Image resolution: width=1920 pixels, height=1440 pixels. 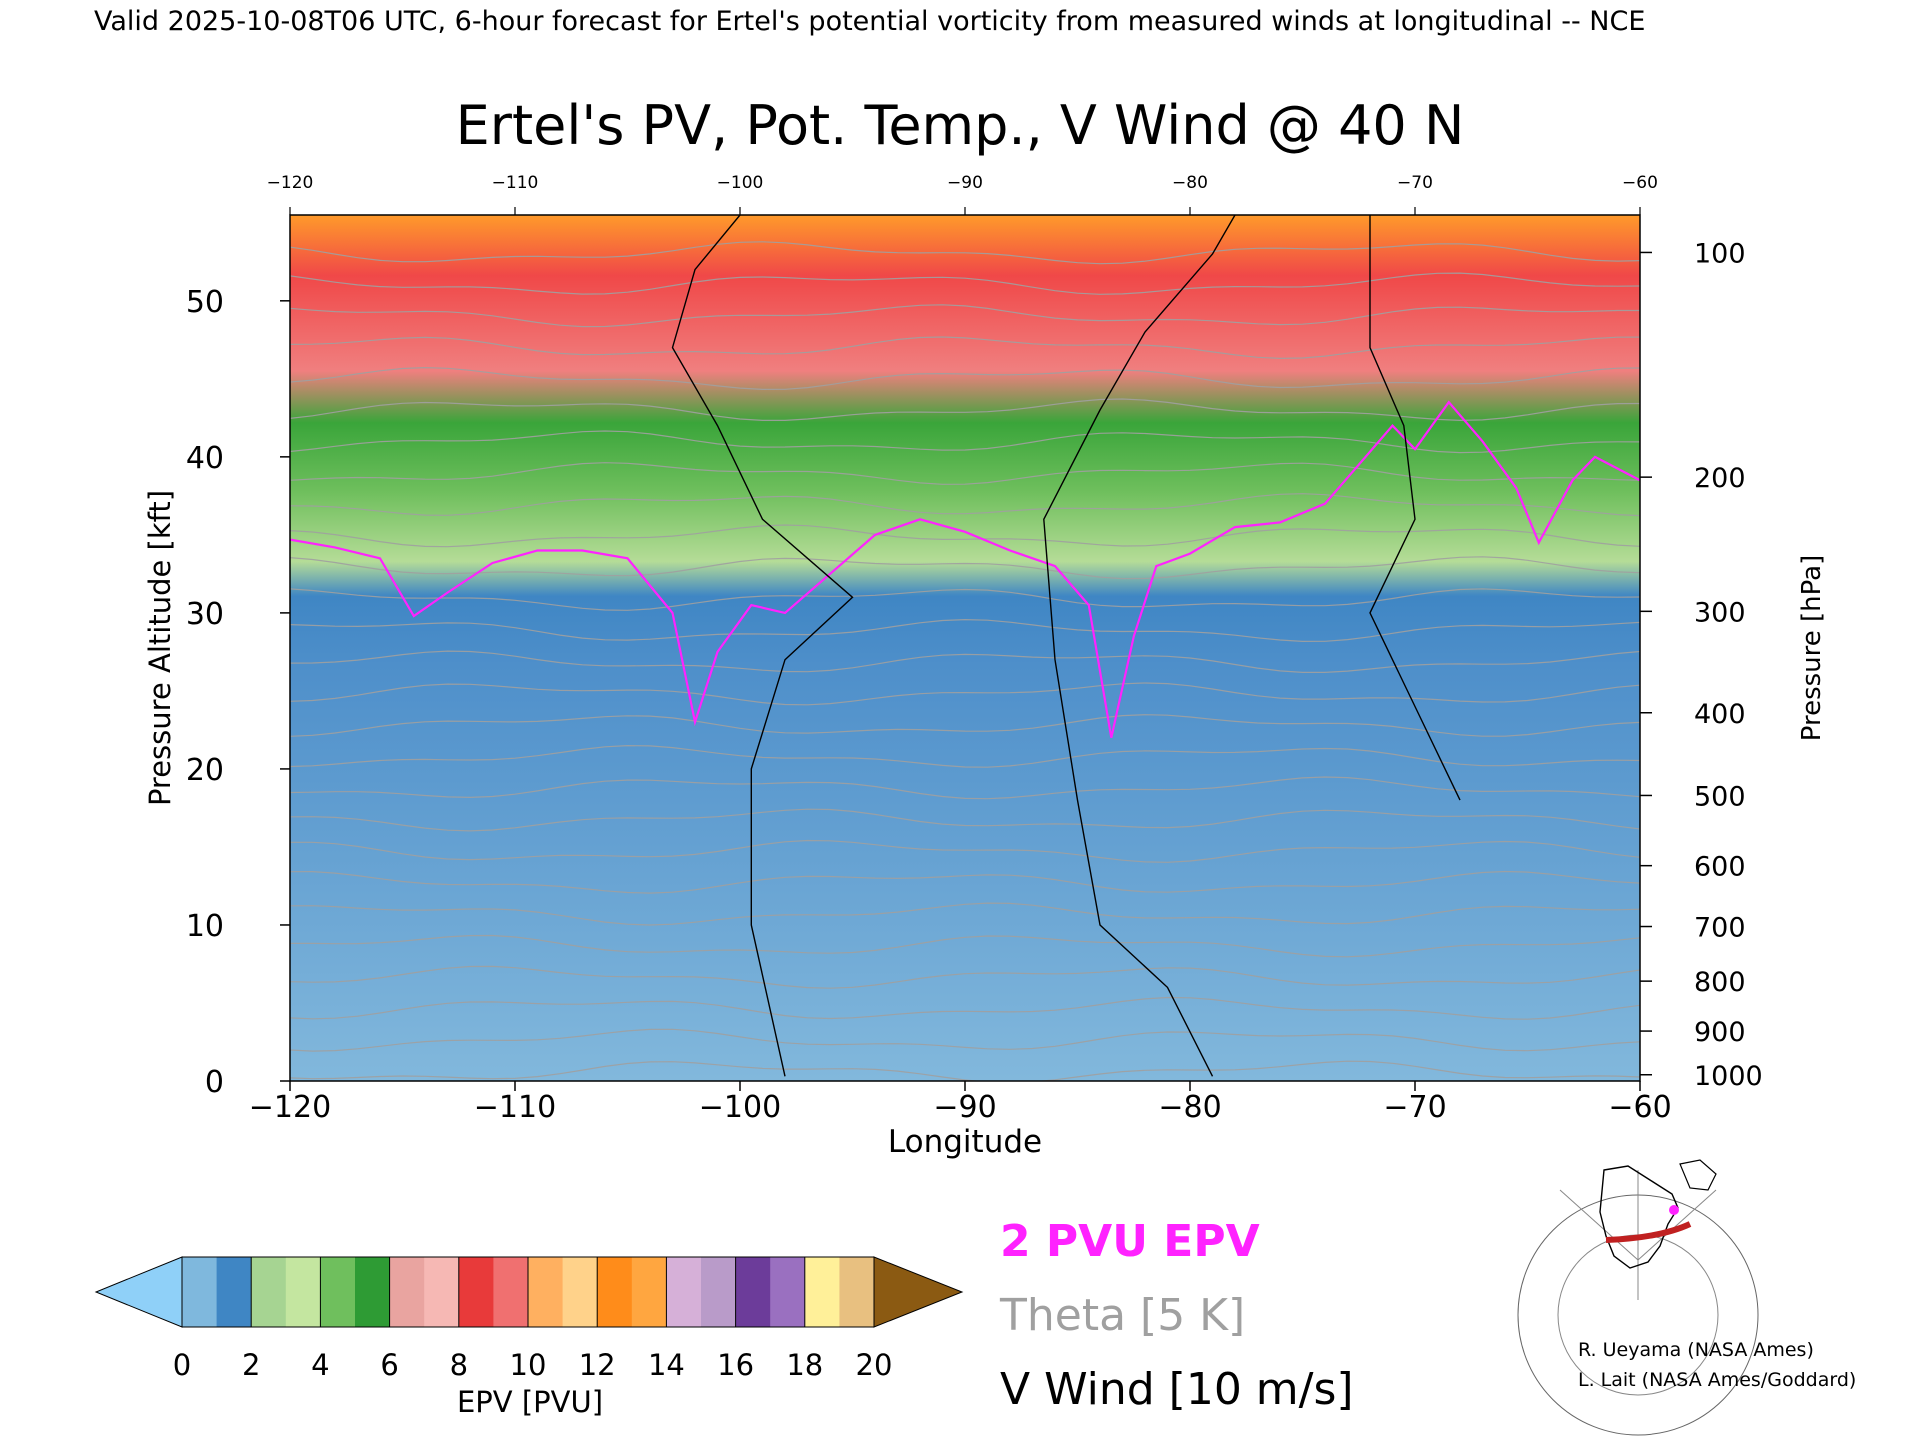 I want to click on pressure-tick-label: 500, so click(x=1720, y=796).